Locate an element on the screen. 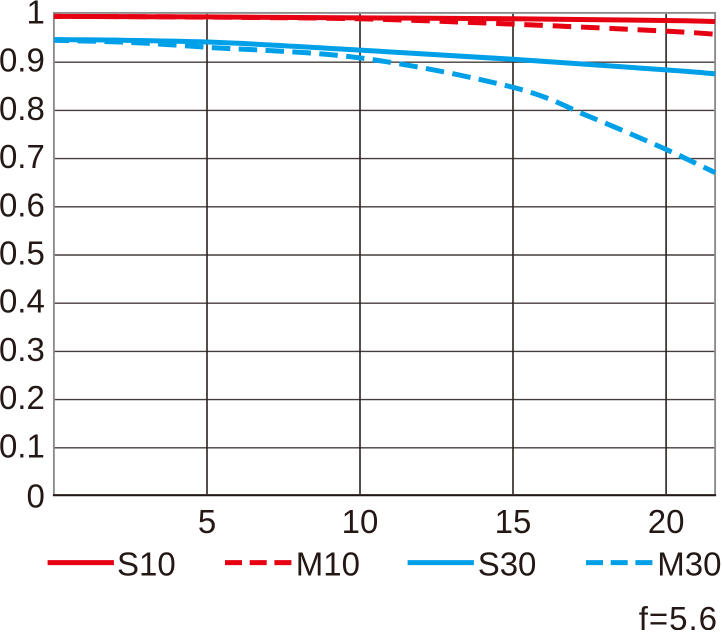  svg-text: 0.2 is located at coordinates (22, 397).